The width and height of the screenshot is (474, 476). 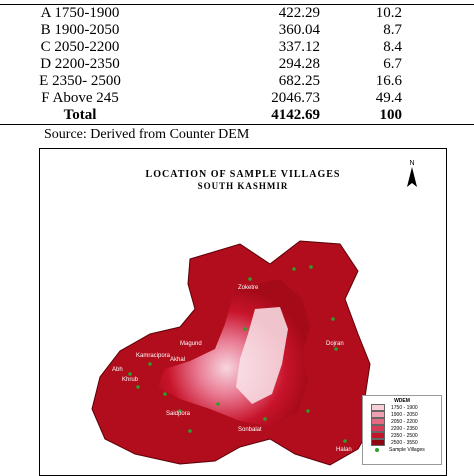 What do you see at coordinates (153, 356) in the screenshot?
I see `village-label: Kamracipora` at bounding box center [153, 356].